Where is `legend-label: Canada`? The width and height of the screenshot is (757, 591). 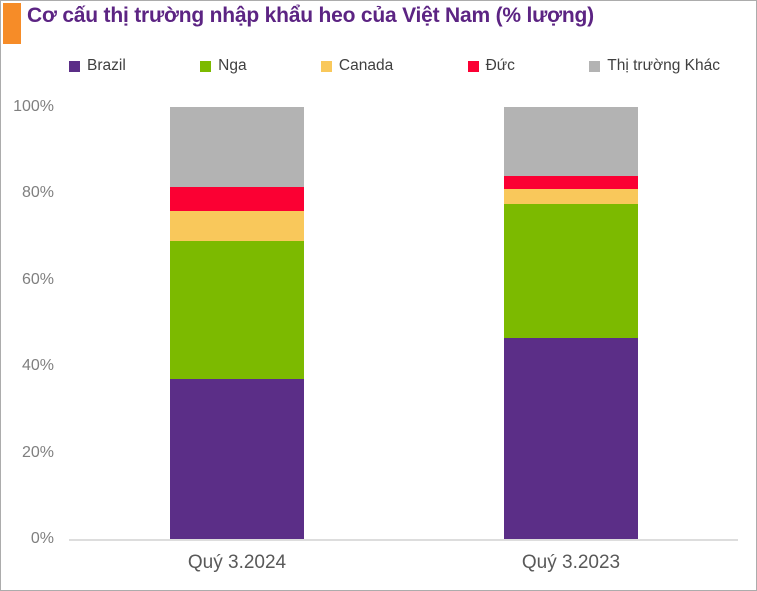 legend-label: Canada is located at coordinates (366, 65).